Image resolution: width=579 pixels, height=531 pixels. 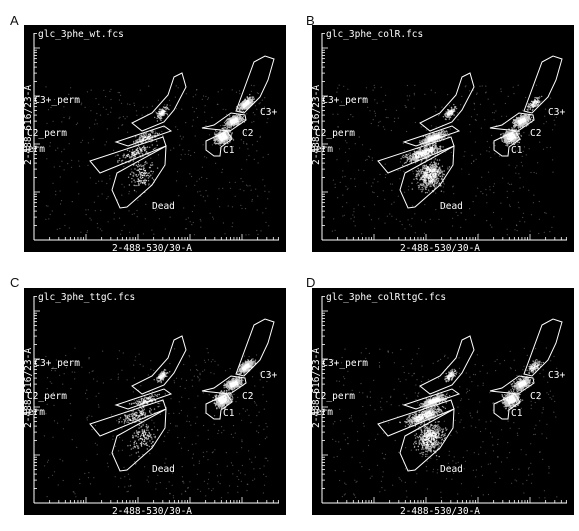 I want to click on panel-letter: D, so click(x=311, y=282).